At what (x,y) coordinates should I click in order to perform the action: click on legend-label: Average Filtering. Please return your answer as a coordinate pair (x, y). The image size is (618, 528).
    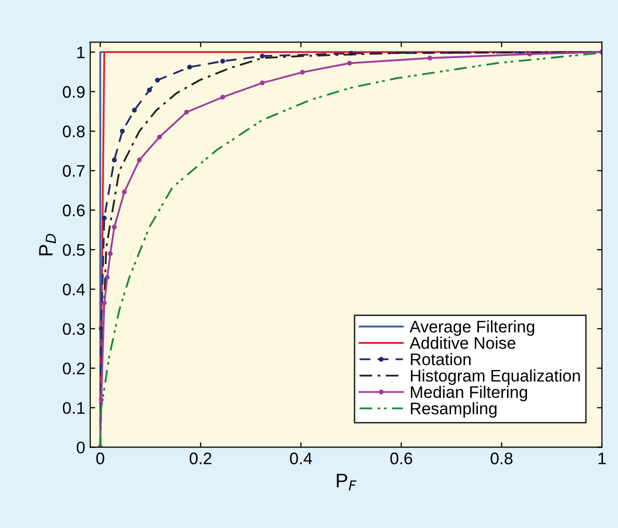
    Looking at the image, I should click on (472, 328).